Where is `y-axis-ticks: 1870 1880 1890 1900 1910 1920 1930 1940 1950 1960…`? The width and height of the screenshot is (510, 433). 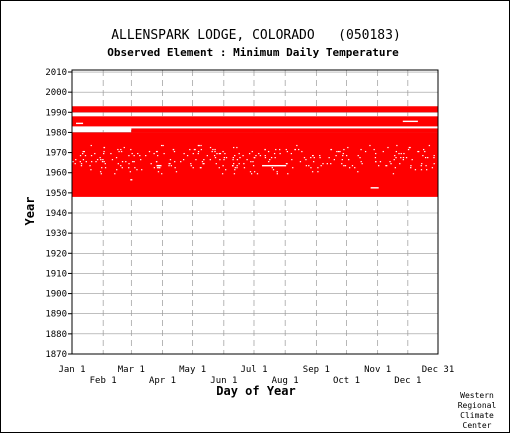 y-axis-ticks: 1870 1880 1890 1900 1910 1920 1930 1940 1950 1960… is located at coordinates (58, 214).